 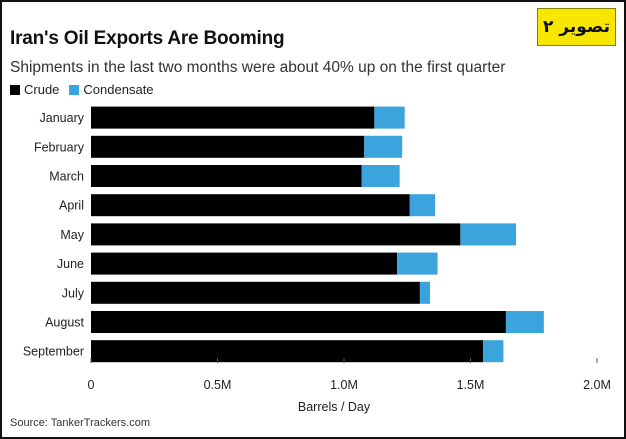 What do you see at coordinates (255, 292) in the screenshot?
I see `bar-crude-july` at bounding box center [255, 292].